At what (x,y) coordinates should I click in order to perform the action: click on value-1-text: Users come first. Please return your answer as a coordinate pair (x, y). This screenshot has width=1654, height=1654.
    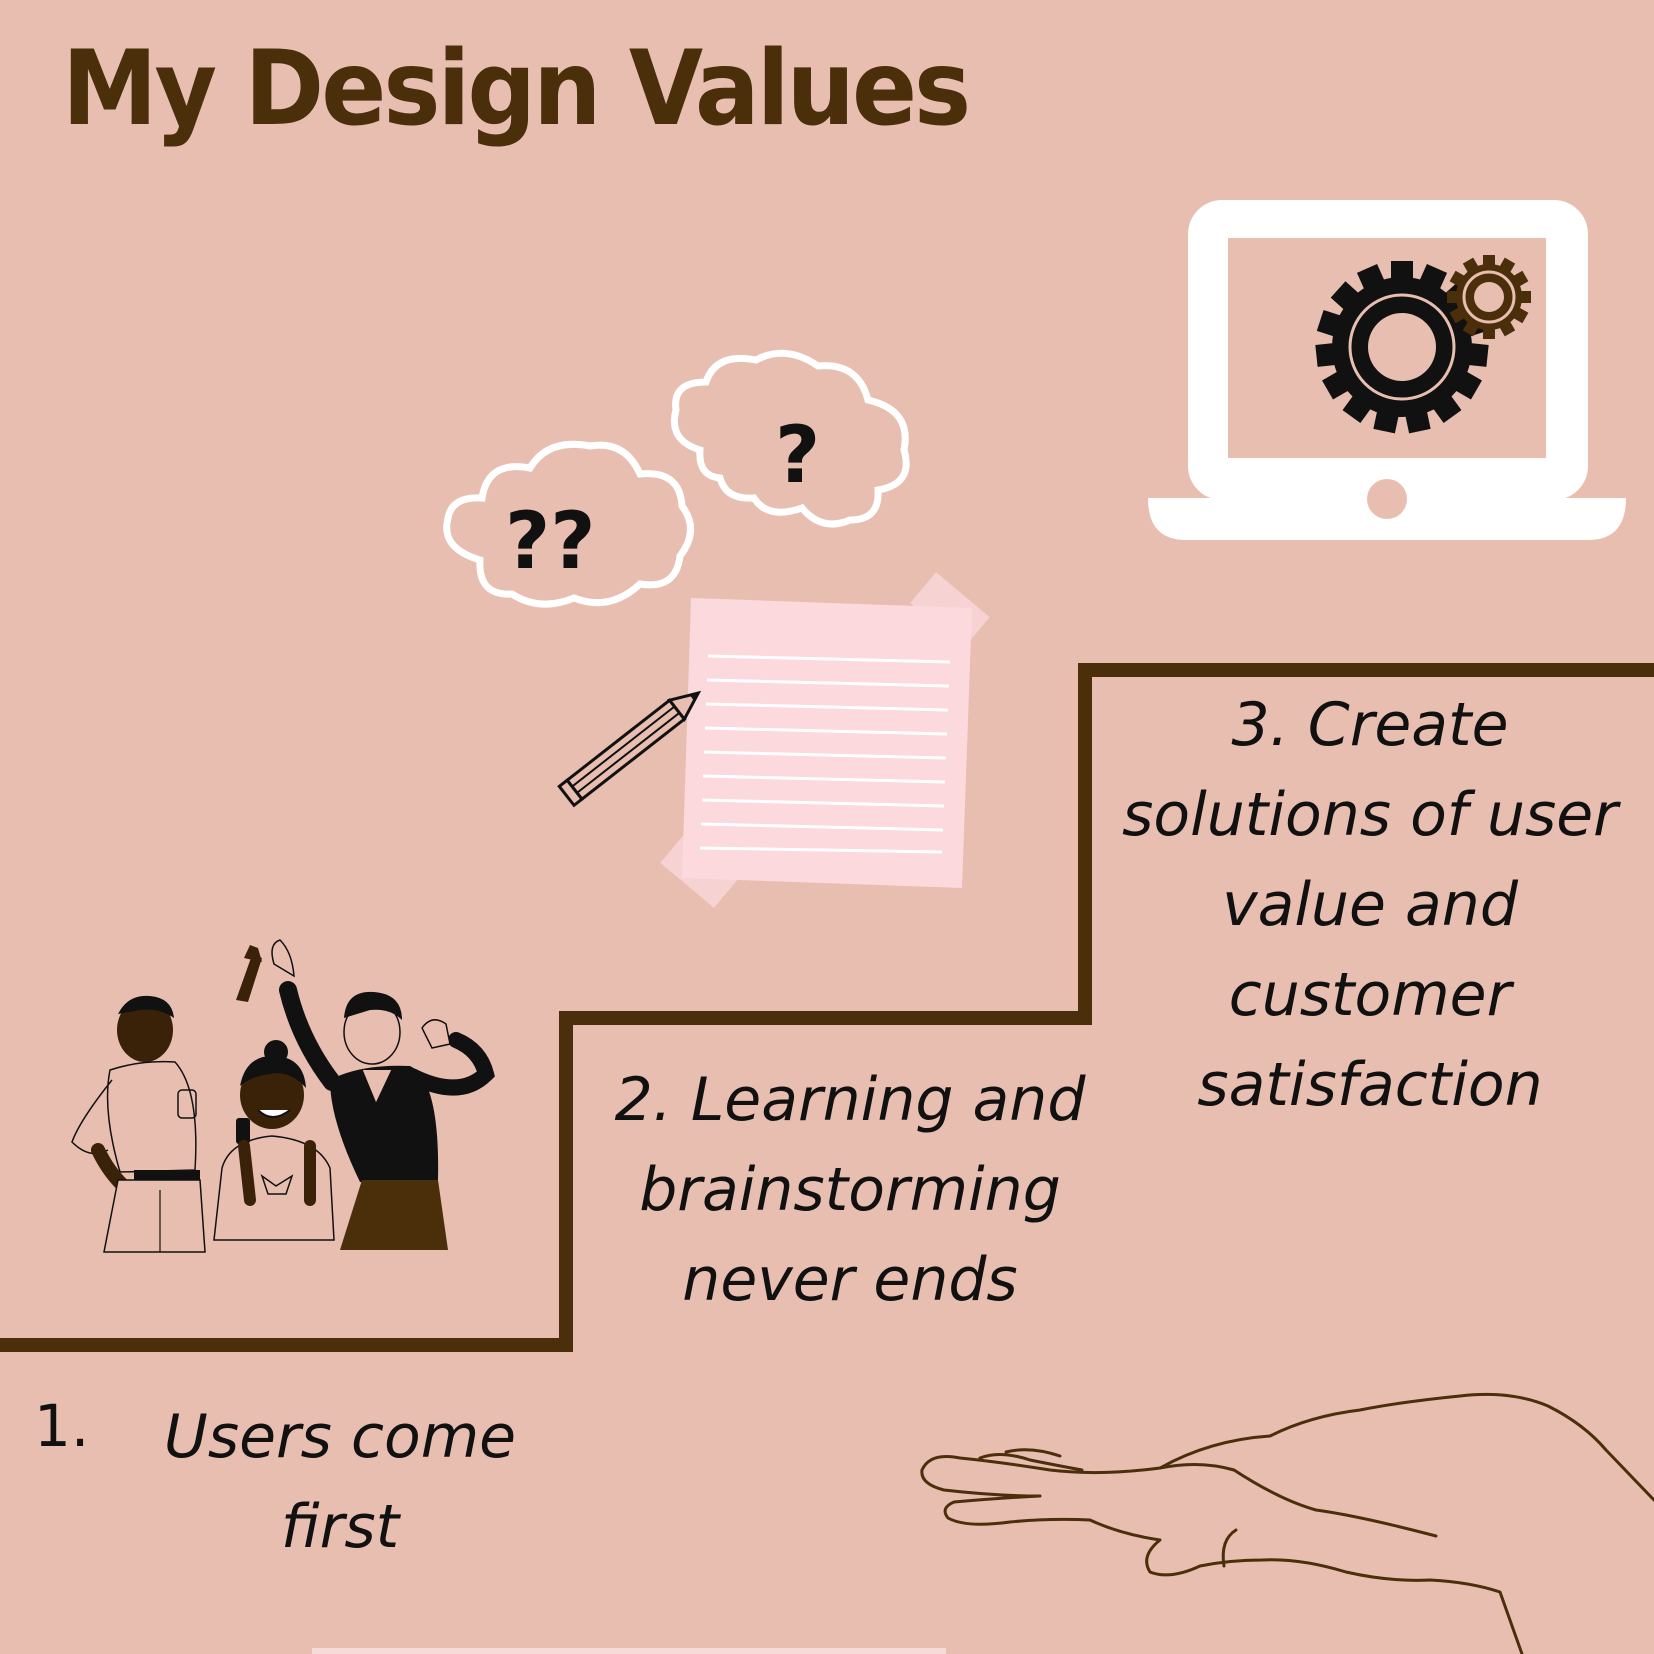
    Looking at the image, I should click on (340, 1482).